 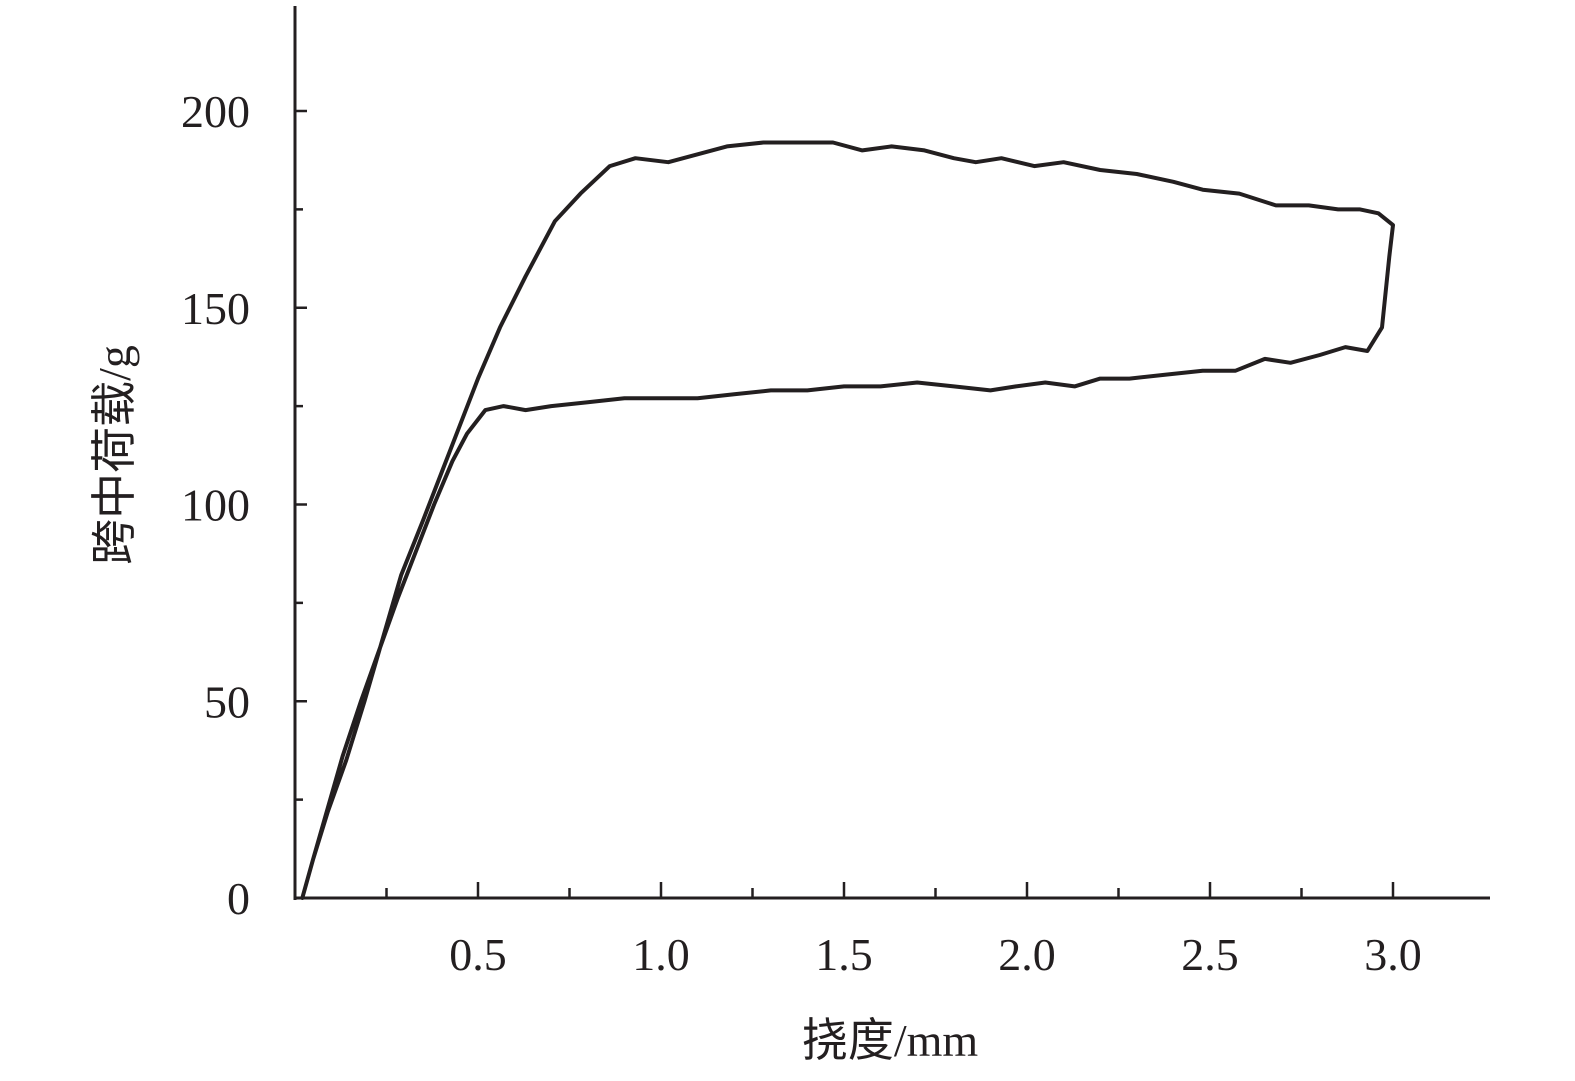 I want to click on x-axis-title: 挠度/mm, so click(x=890, y=1040).